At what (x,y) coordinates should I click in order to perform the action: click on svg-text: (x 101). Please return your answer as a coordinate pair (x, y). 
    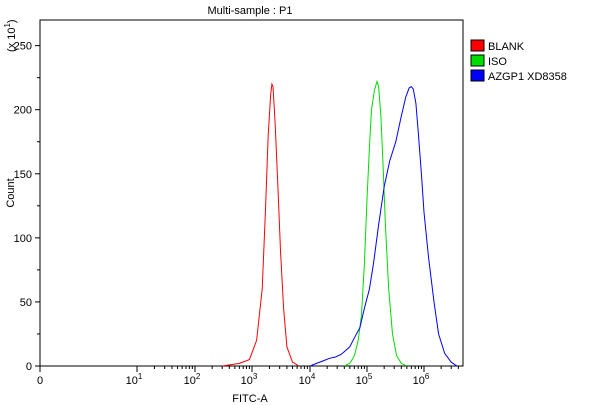
    Looking at the image, I should click on (10, 35).